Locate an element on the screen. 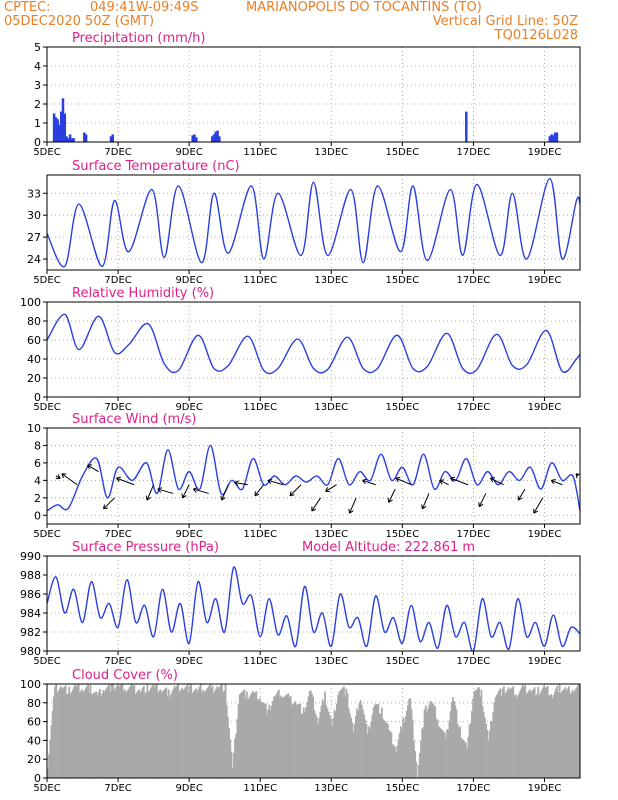  panel-frame is located at coordinates (313, 476).